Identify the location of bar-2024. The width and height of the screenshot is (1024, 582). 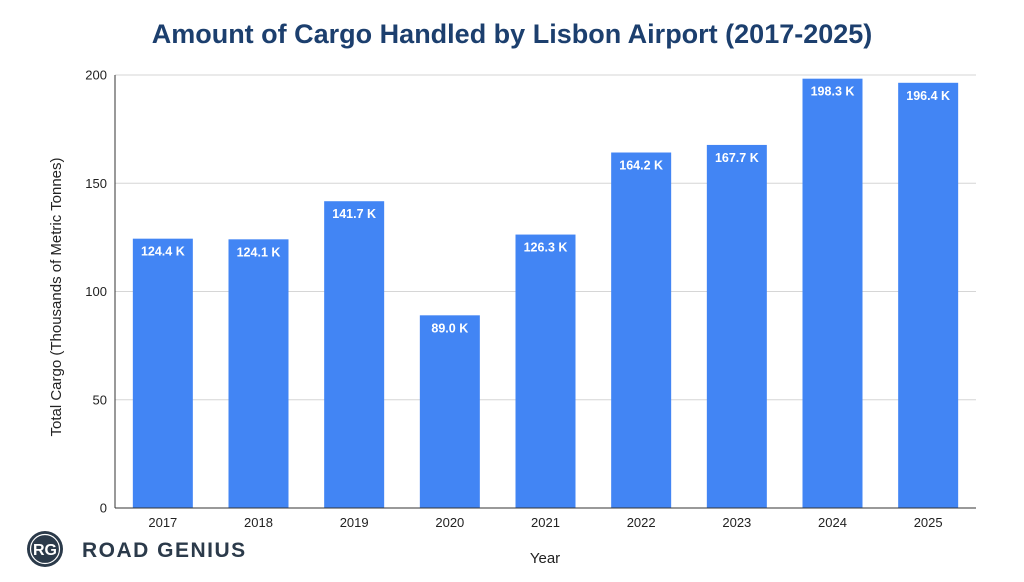
(832, 293).